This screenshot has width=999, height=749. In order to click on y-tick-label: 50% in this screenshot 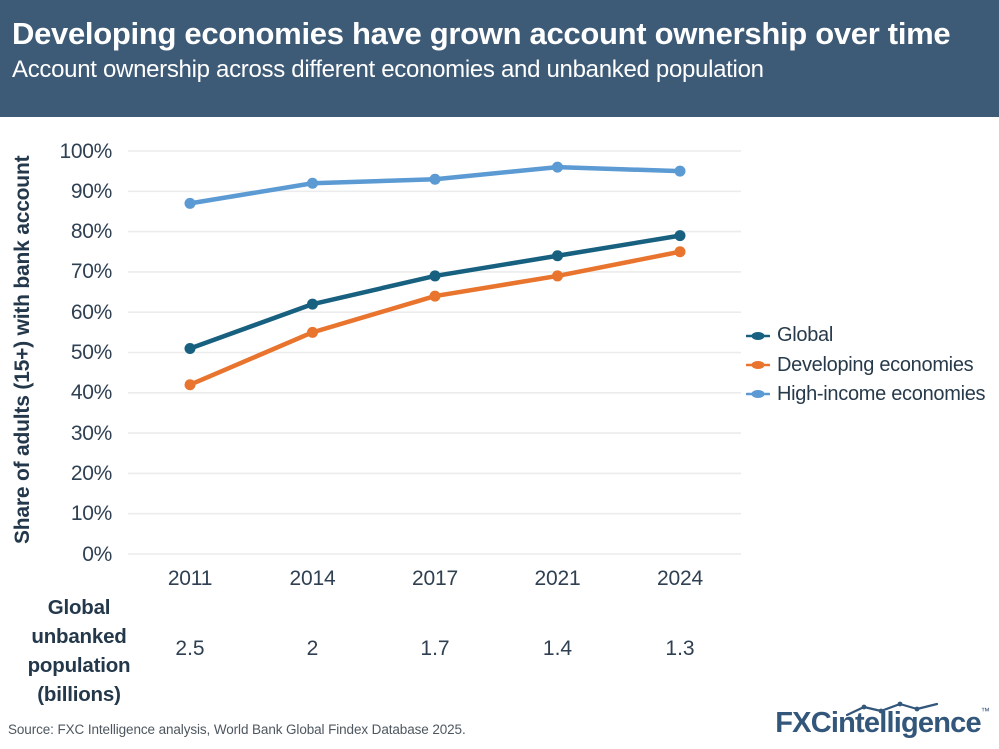, I will do `click(91, 352)`.